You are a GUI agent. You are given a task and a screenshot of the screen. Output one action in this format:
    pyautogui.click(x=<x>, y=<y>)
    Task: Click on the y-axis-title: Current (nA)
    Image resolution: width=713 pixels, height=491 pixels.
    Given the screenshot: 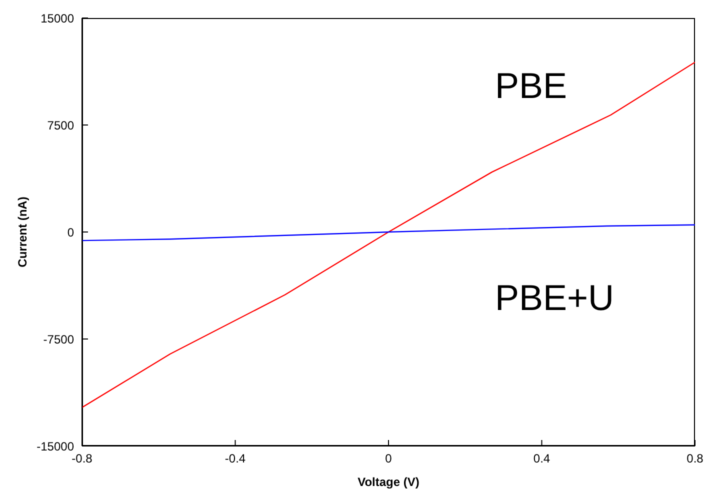 What is the action you would take?
    pyautogui.click(x=22, y=232)
    